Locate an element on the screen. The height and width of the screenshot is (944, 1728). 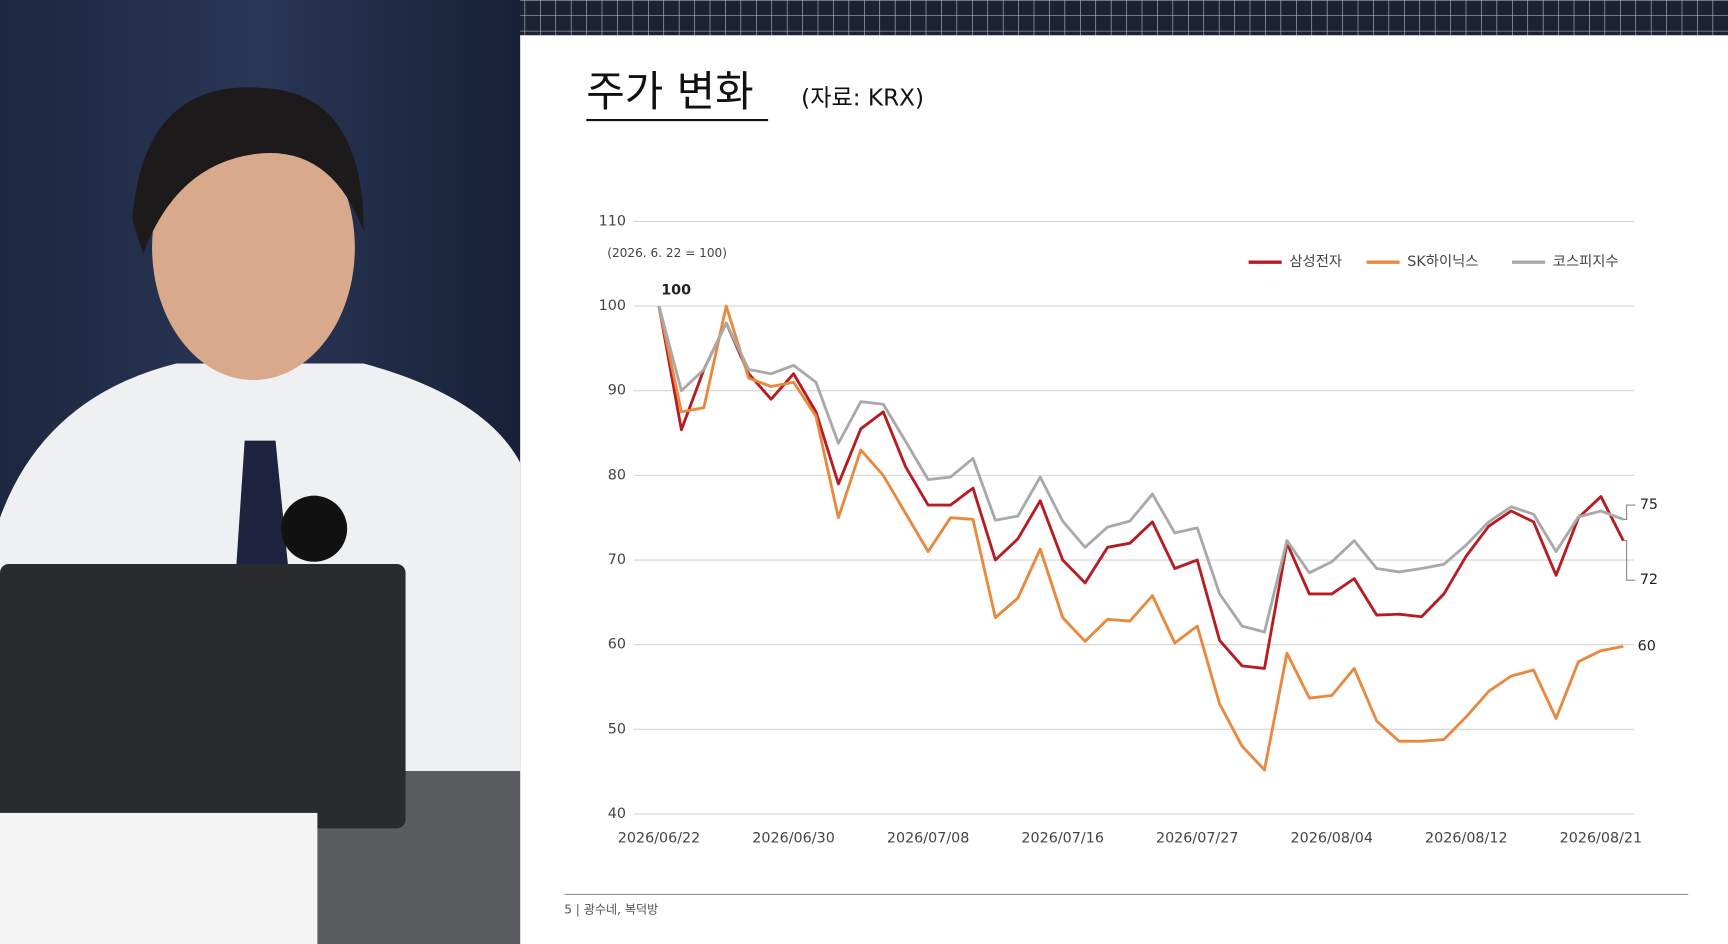
annotation: 100 is located at coordinates (676, 291).